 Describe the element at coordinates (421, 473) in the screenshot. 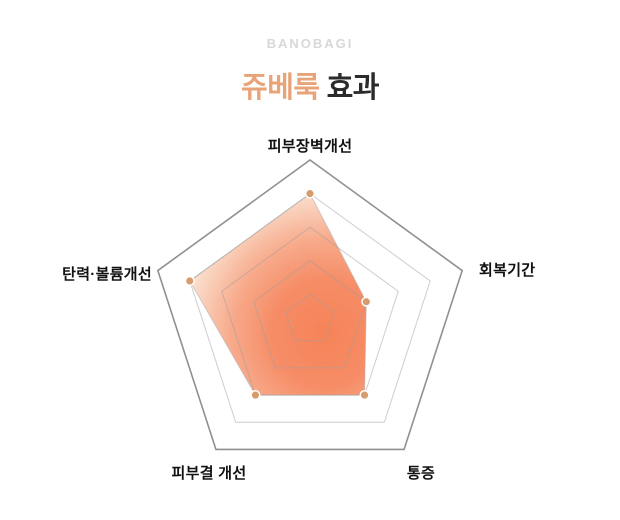

I see `axis-label-pain: 통증` at that location.